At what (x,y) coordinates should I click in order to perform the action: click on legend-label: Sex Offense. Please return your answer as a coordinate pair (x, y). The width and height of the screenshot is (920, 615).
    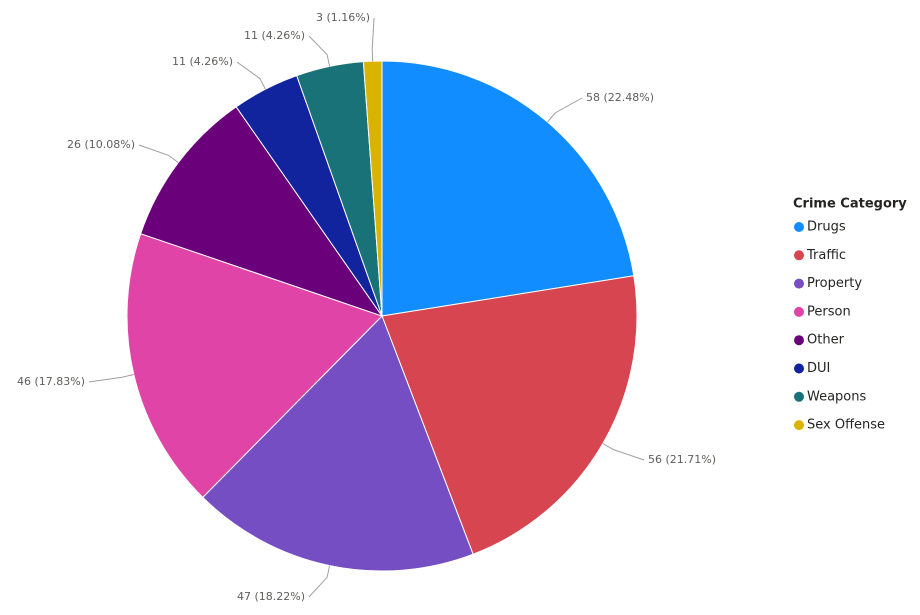
    Looking at the image, I should click on (846, 425).